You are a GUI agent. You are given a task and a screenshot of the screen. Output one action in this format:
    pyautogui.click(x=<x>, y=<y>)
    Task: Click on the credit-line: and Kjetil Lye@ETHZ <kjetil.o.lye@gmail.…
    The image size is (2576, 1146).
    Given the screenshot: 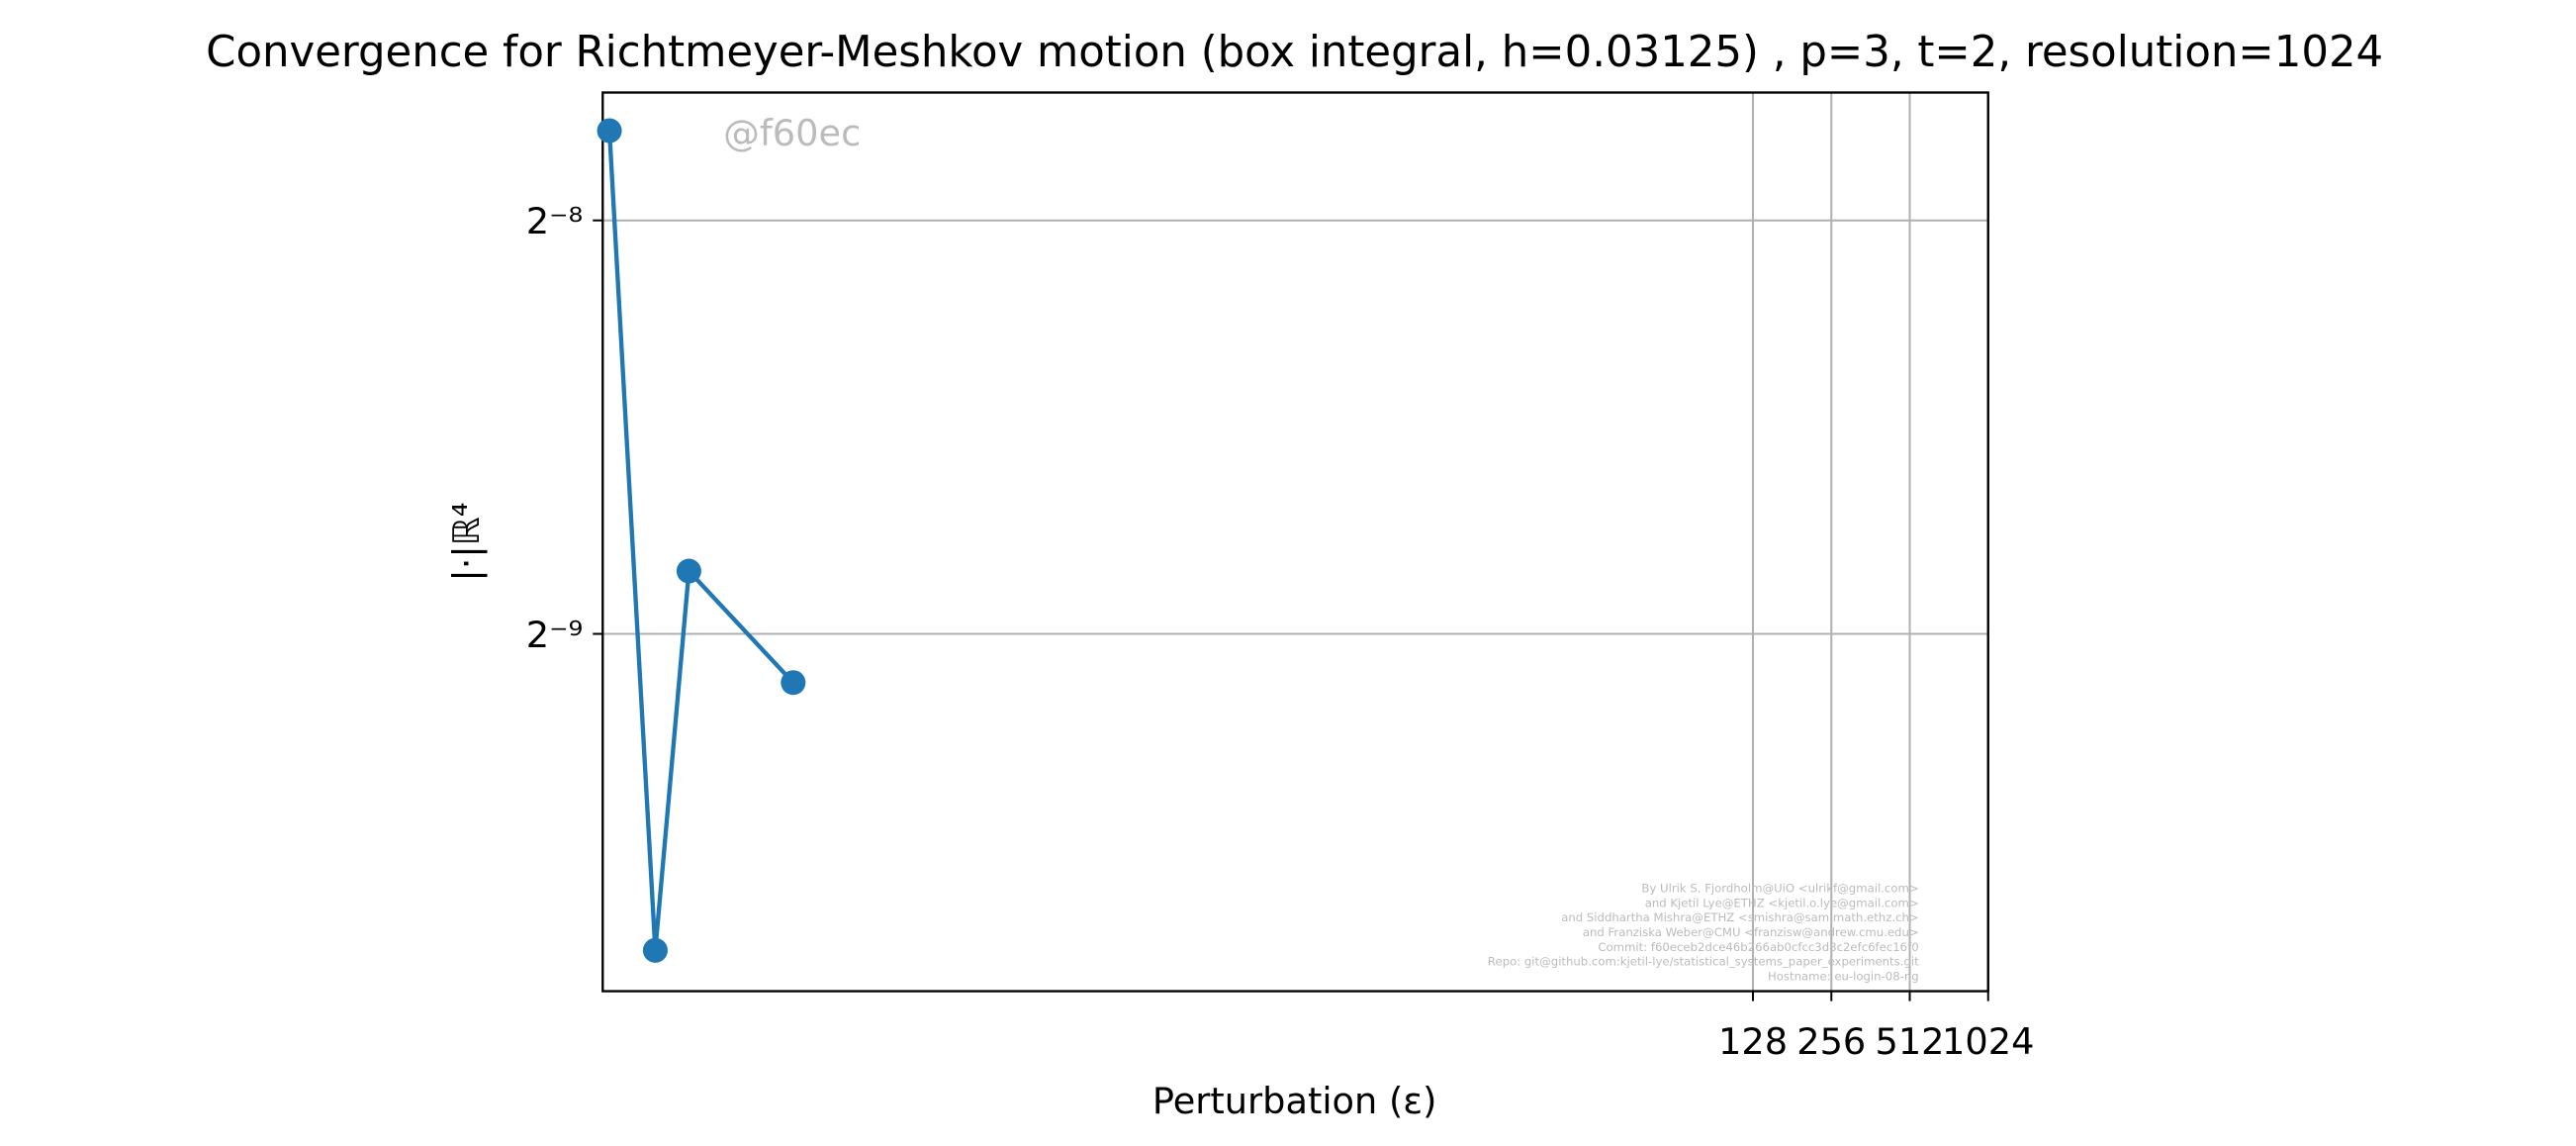 What is the action you would take?
    pyautogui.click(x=1782, y=902)
    